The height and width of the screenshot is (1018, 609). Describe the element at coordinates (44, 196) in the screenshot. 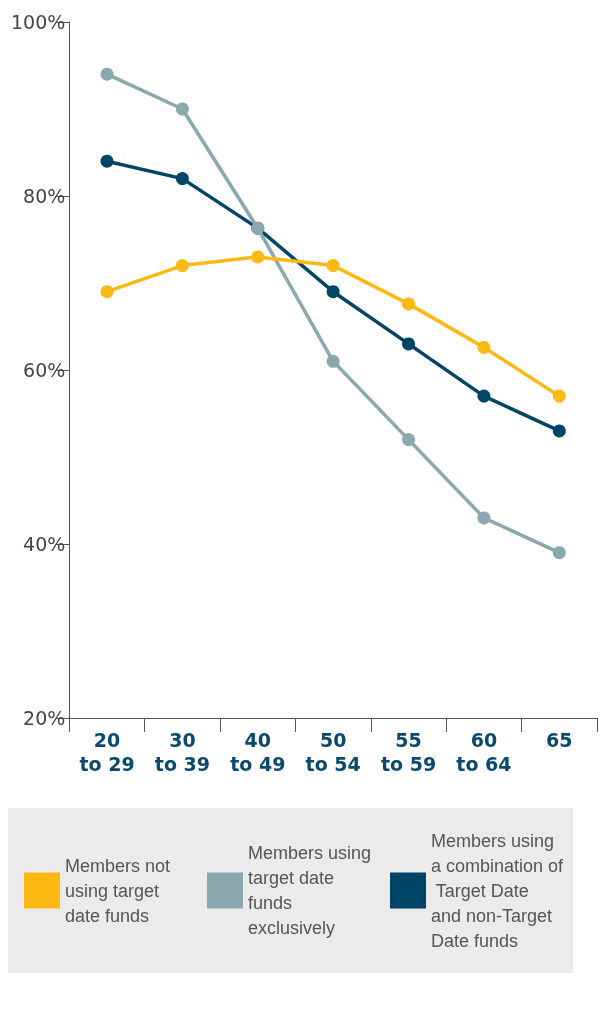

I see `y-tick-label: 80%` at that location.